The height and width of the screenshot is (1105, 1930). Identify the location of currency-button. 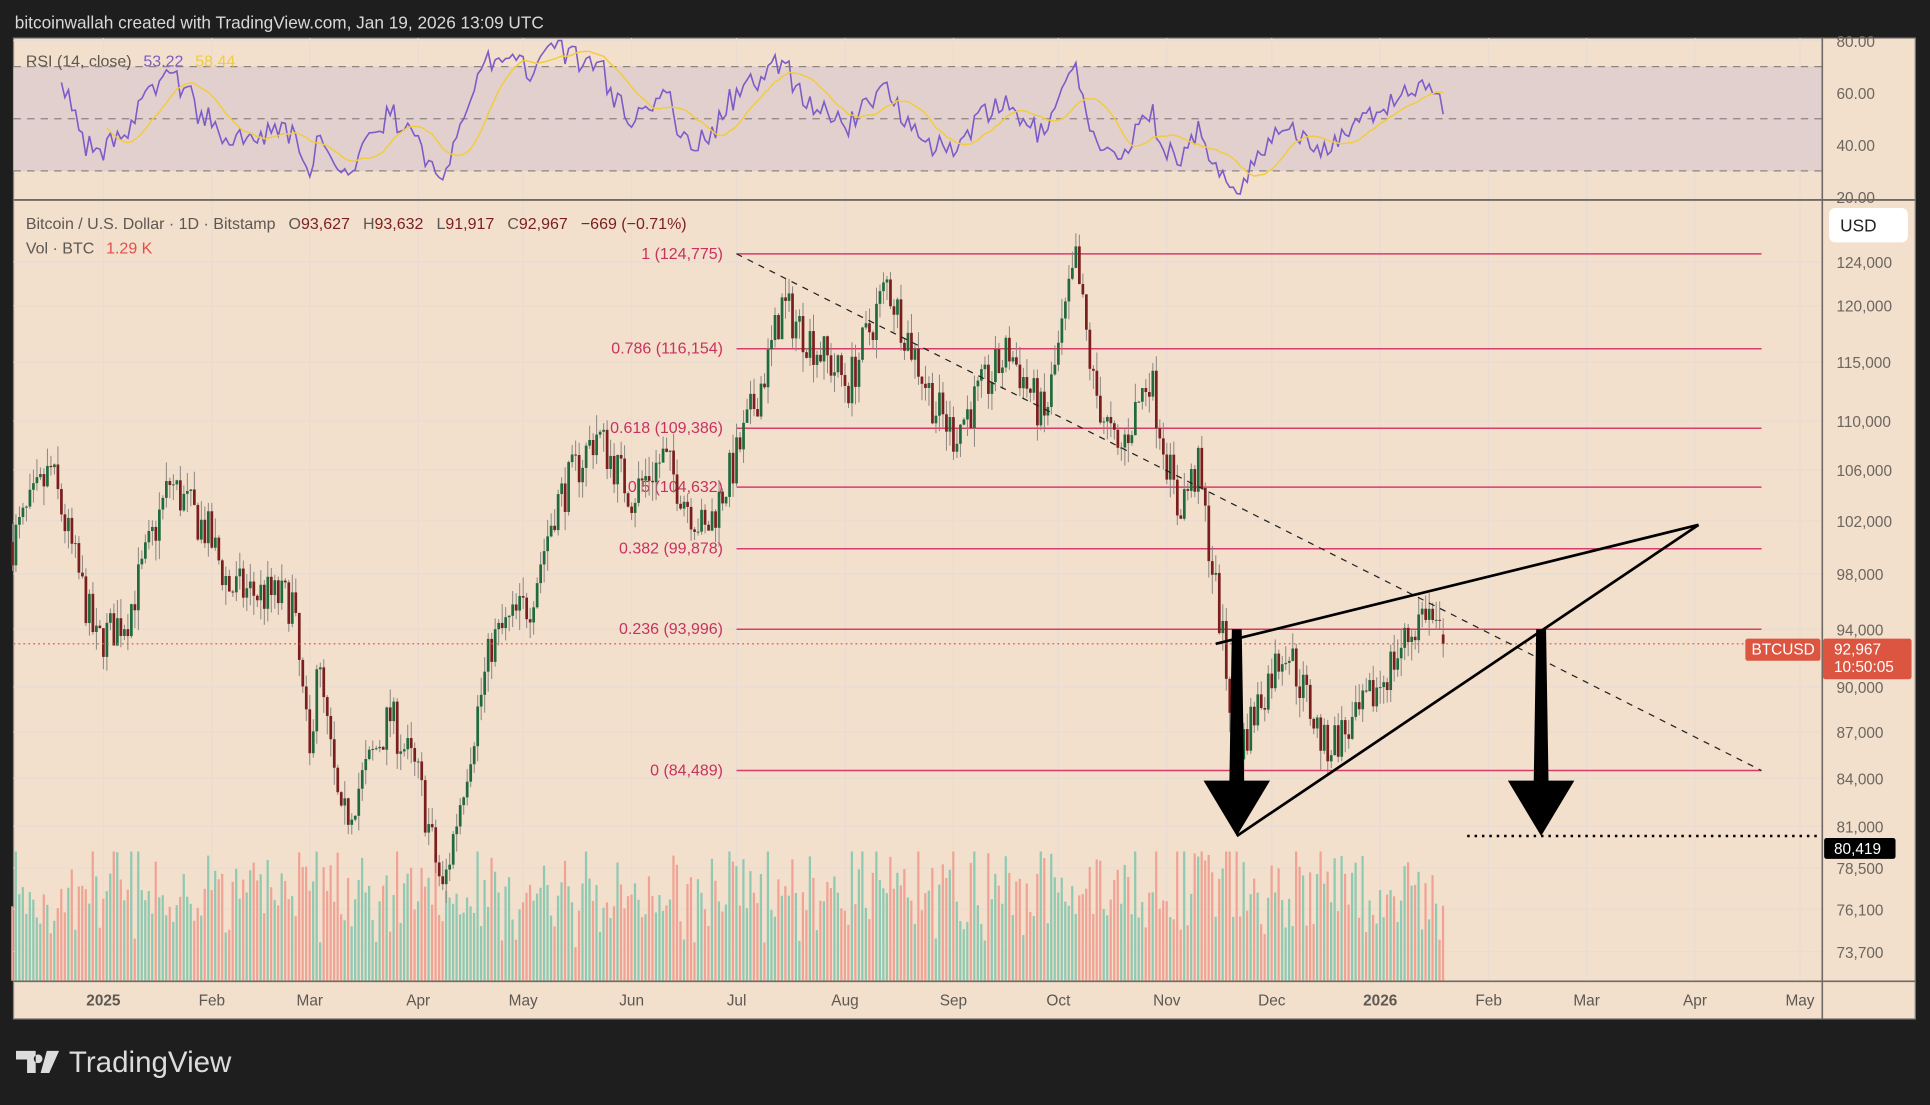
(1868, 225).